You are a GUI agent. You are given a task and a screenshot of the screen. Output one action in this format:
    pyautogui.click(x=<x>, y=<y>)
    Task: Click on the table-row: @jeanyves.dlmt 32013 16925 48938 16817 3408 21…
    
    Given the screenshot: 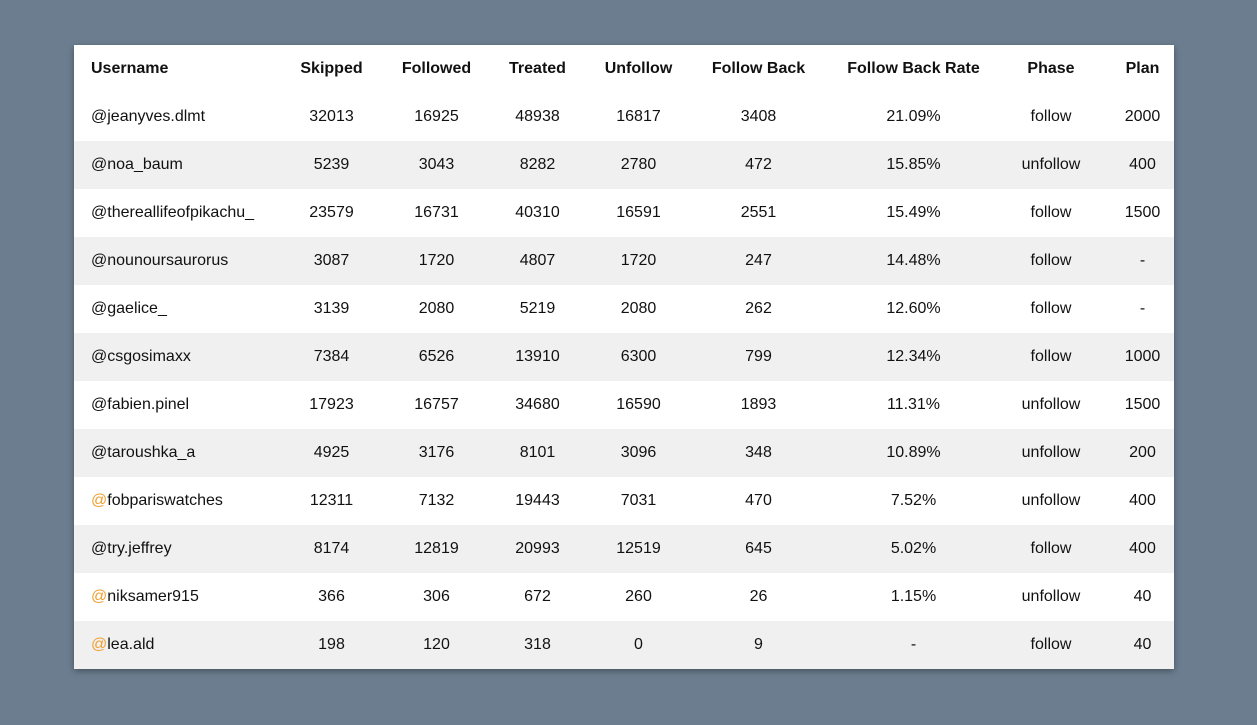 What is the action you would take?
    pyautogui.click(x=624, y=117)
    